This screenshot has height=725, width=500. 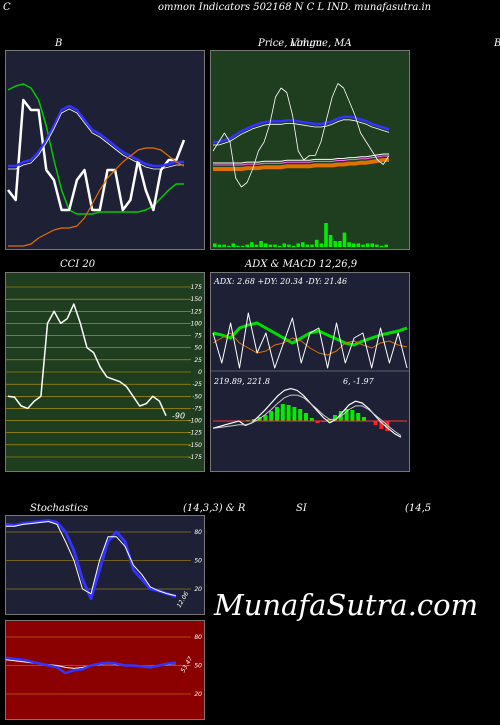 I want to click on price-right-letter: B, so click(x=497, y=43).